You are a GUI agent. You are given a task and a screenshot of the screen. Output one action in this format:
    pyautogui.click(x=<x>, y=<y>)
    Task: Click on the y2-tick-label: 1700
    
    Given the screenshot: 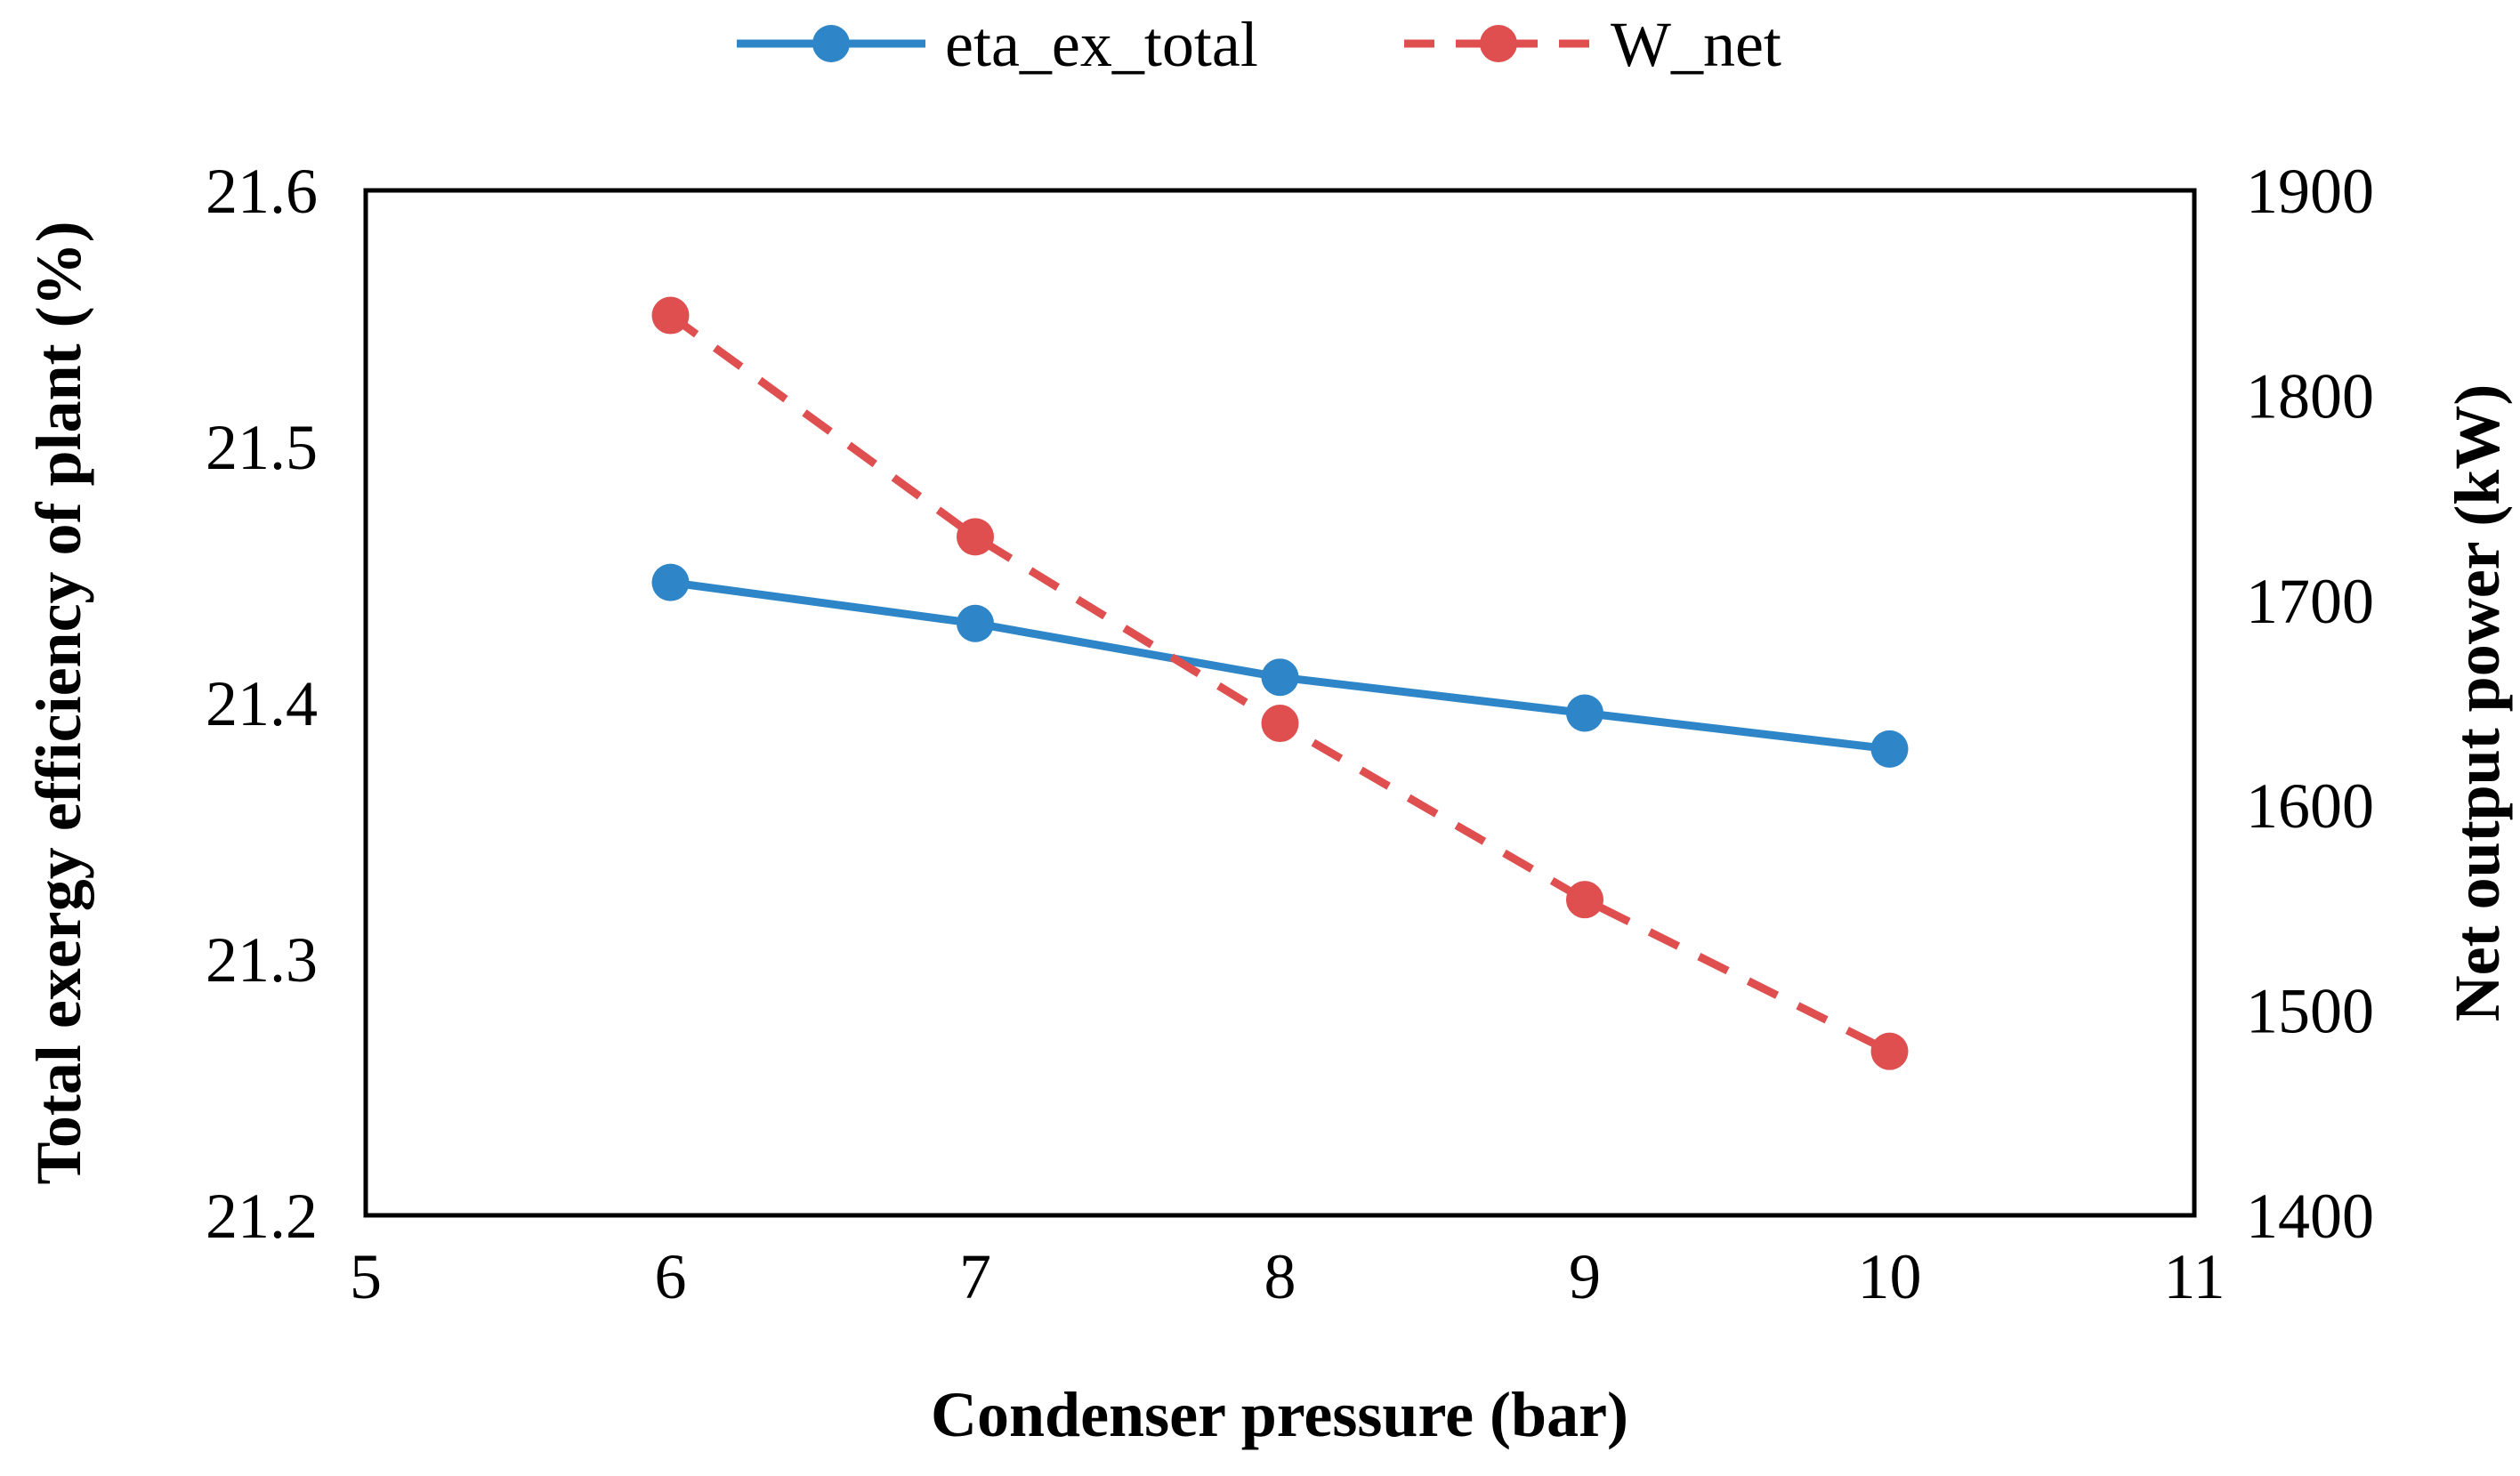 What is the action you would take?
    pyautogui.click(x=2310, y=602)
    